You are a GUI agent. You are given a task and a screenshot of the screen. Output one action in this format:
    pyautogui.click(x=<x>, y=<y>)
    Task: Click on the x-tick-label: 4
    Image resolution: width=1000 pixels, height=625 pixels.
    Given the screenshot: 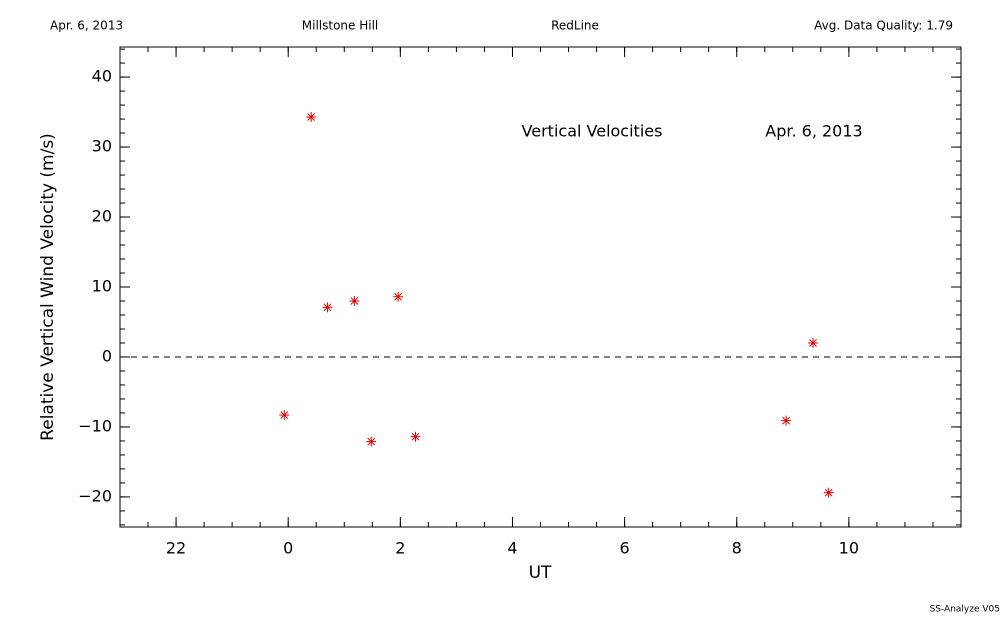 What is the action you would take?
    pyautogui.click(x=512, y=548)
    